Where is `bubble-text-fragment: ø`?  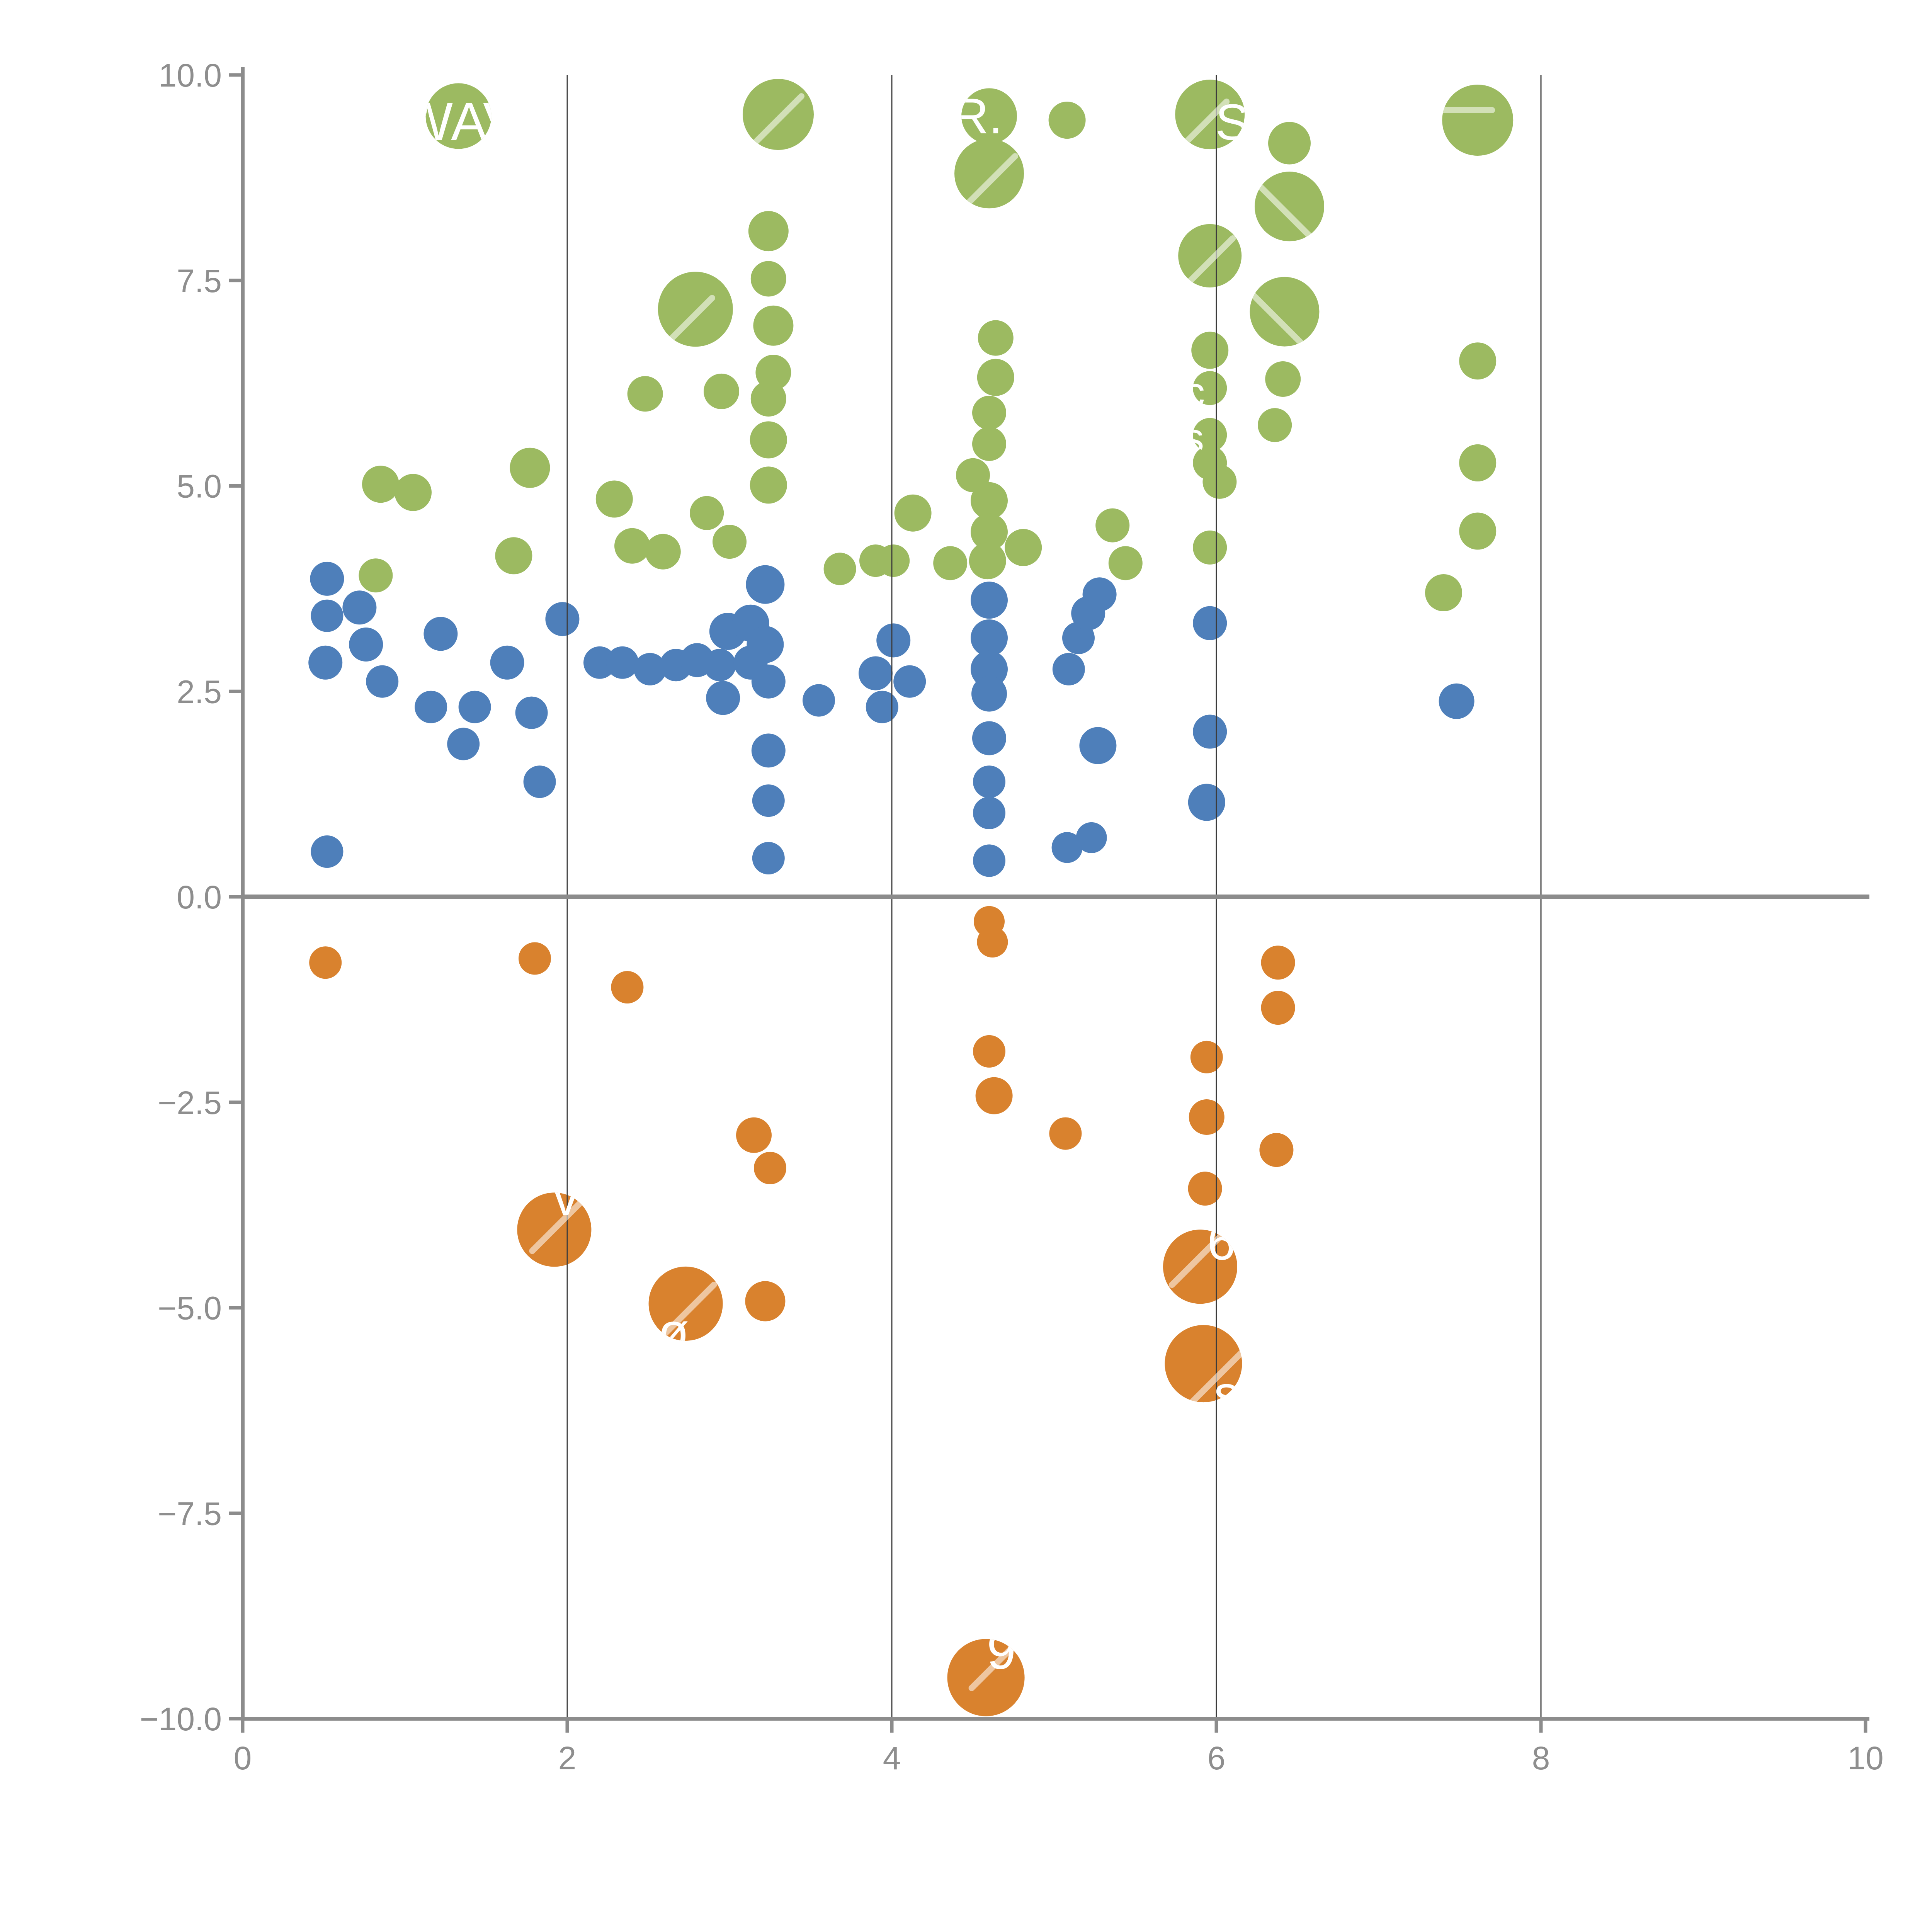 bubble-text-fragment: ø is located at coordinates (674, 1332).